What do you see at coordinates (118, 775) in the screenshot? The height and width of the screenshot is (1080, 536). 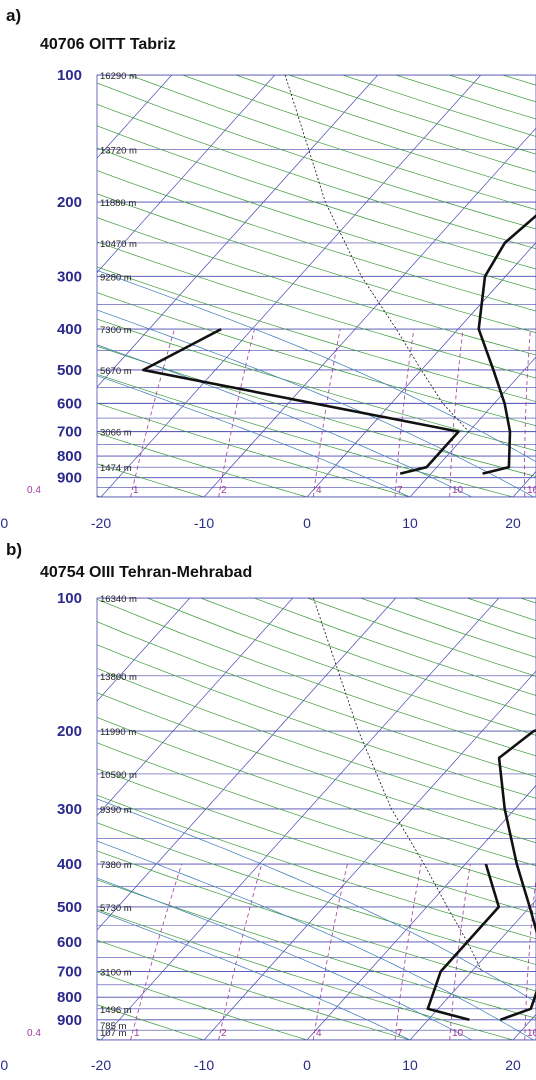 I see `height-label: 10590 m` at bounding box center [118, 775].